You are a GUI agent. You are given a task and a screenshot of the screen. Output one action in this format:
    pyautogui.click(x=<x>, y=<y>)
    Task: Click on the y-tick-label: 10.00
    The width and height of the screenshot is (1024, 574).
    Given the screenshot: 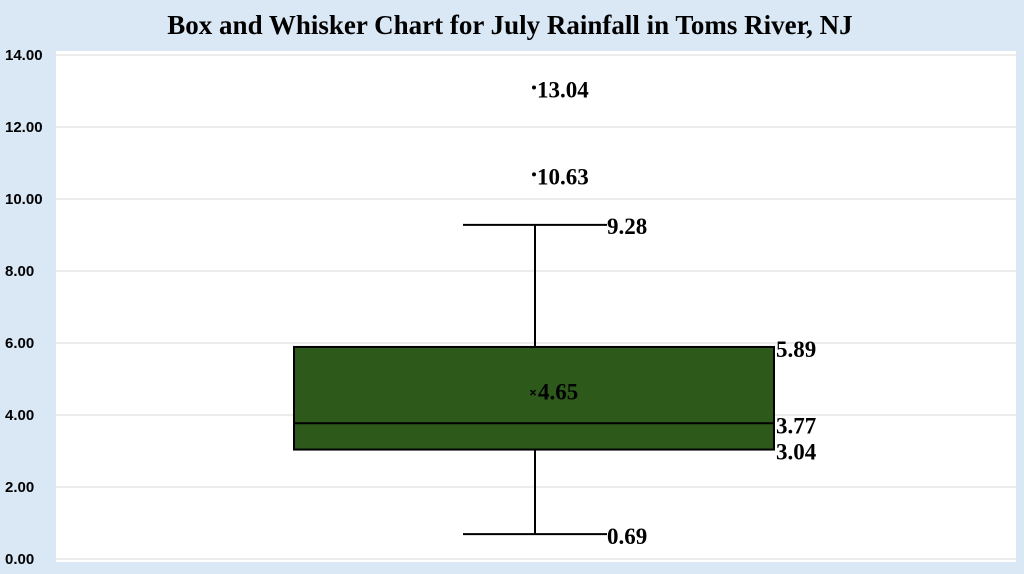 What is the action you would take?
    pyautogui.click(x=24, y=199)
    